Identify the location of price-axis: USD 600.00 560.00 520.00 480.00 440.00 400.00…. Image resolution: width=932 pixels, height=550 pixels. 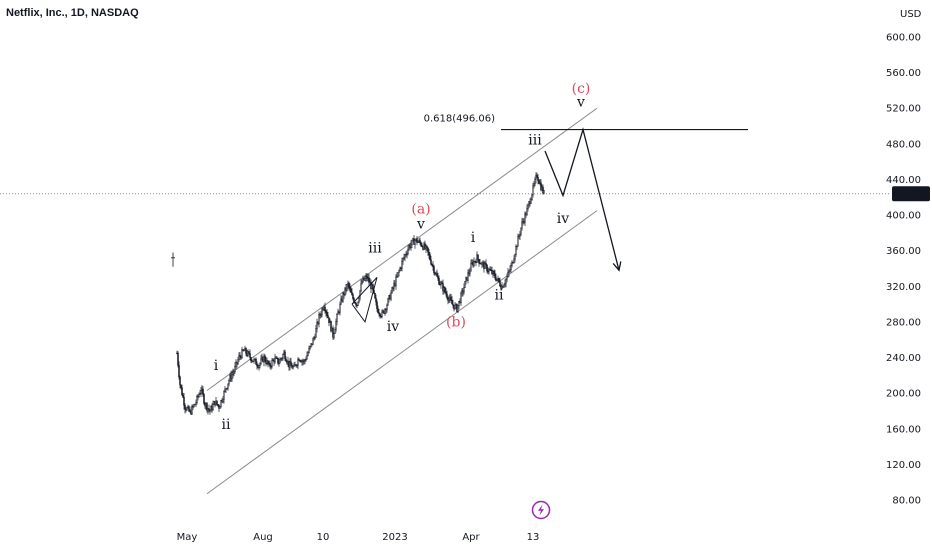
(908, 258).